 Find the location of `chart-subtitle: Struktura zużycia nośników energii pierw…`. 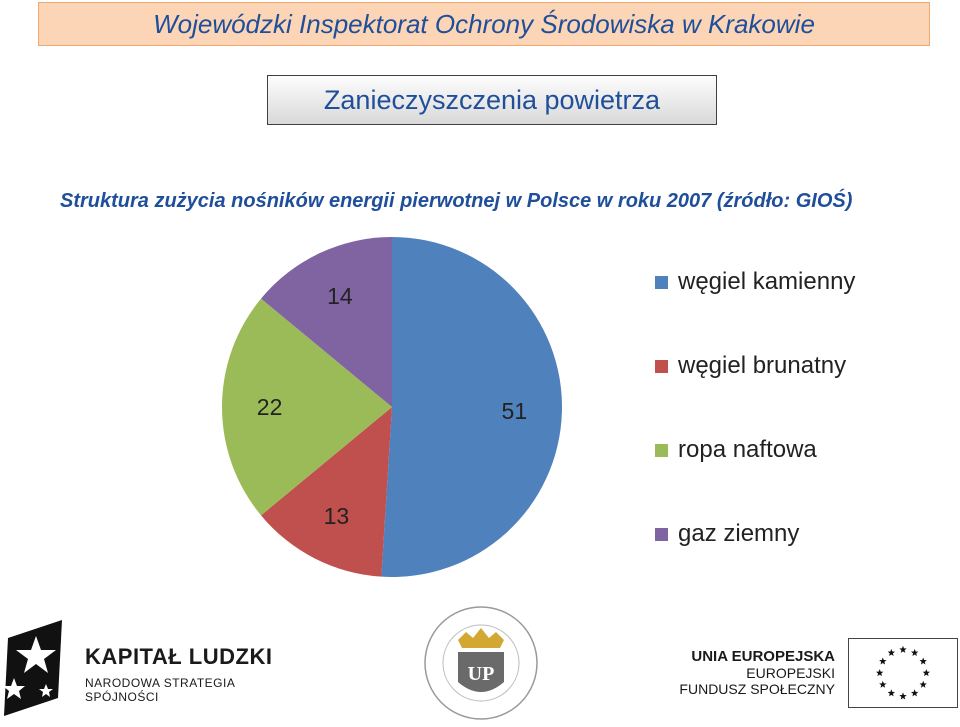

chart-subtitle: Struktura zużycia nośników energii pierw… is located at coordinates (456, 201).